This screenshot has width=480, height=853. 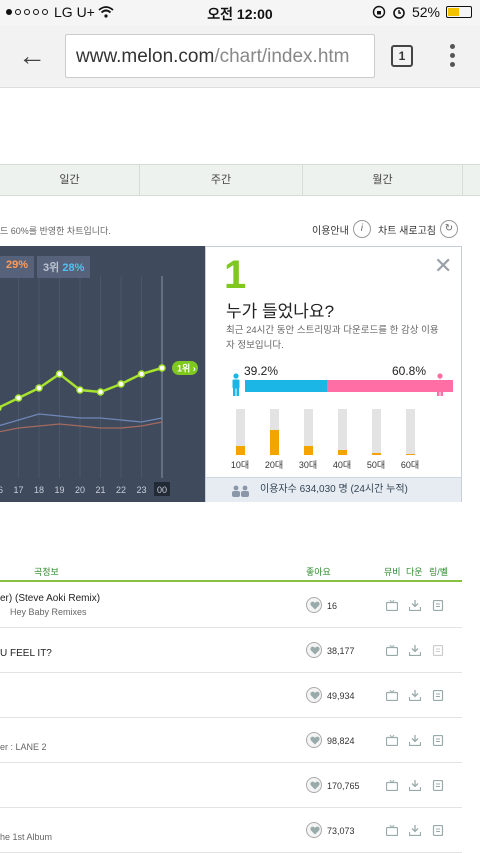 What do you see at coordinates (334, 489) in the screenshot?
I see `user-count: 이용자수 634,030 명 (24시간 누적)` at bounding box center [334, 489].